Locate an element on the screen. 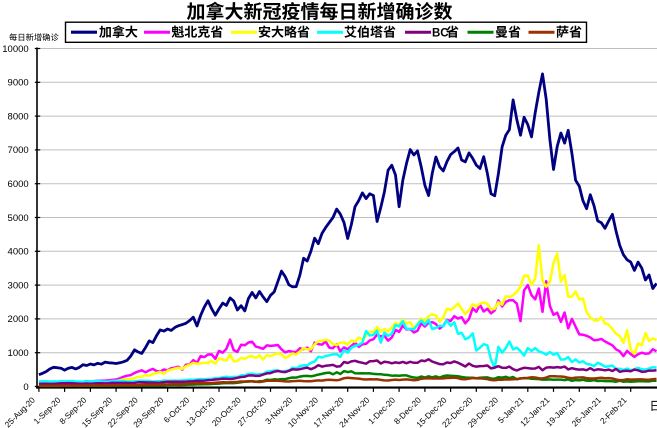  svg-text: 0 is located at coordinates (25, 387).